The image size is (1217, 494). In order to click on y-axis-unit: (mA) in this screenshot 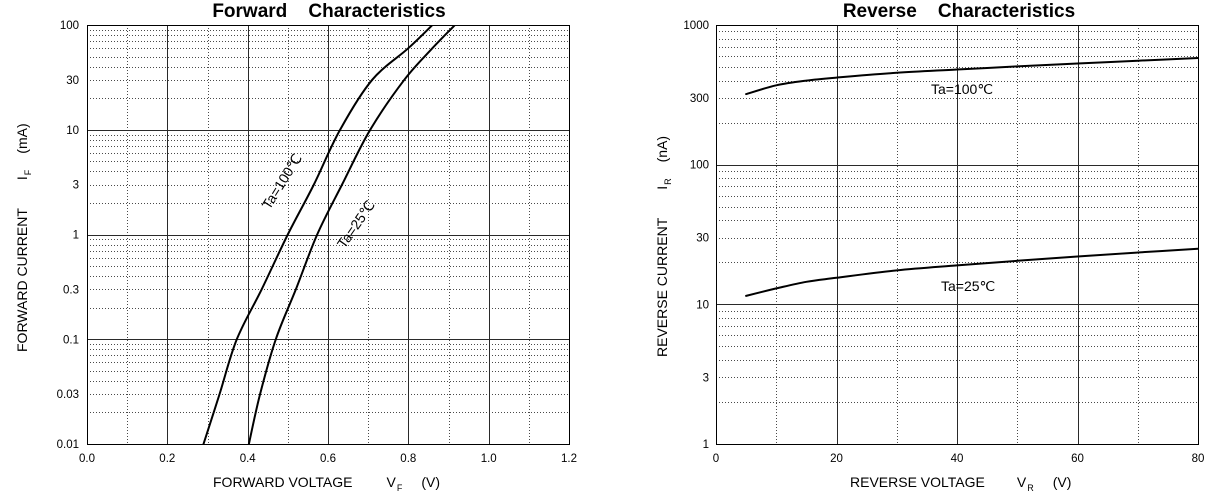, I will do `click(22, 138)`.